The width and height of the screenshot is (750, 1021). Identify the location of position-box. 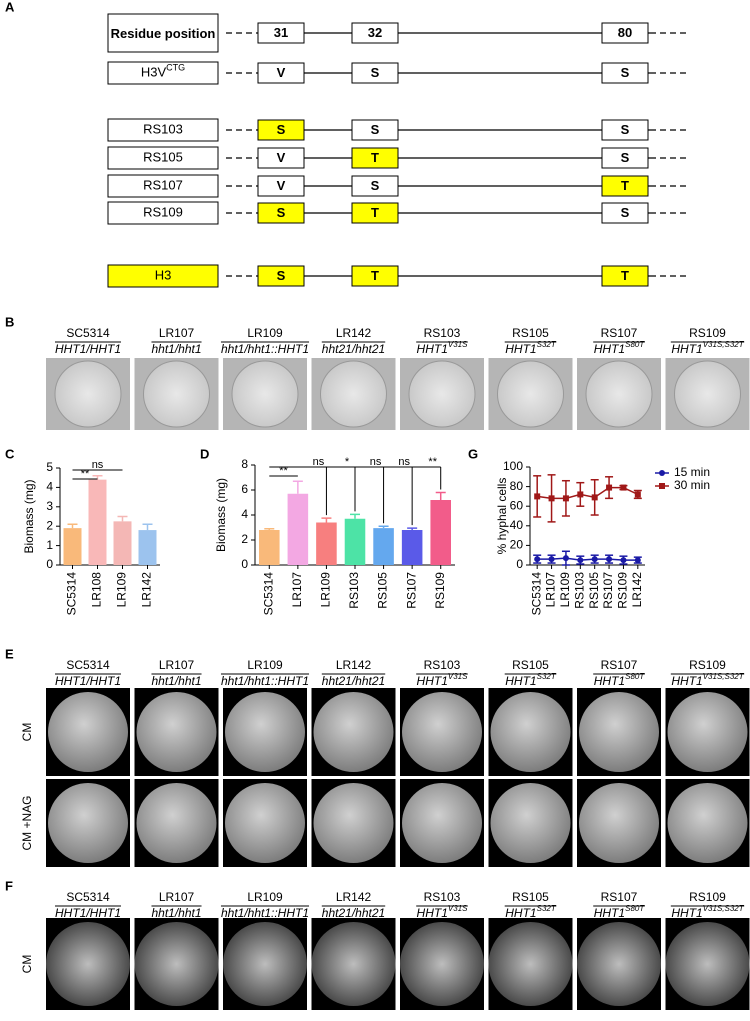
(281, 33).